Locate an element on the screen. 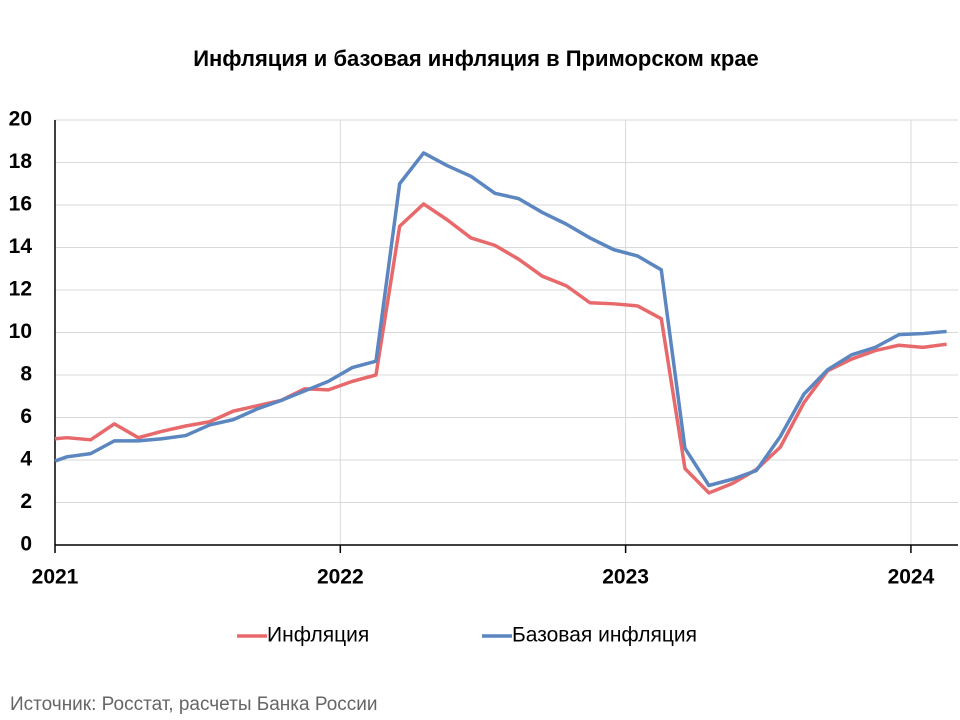  x-tick-label: 2022 is located at coordinates (340, 577).